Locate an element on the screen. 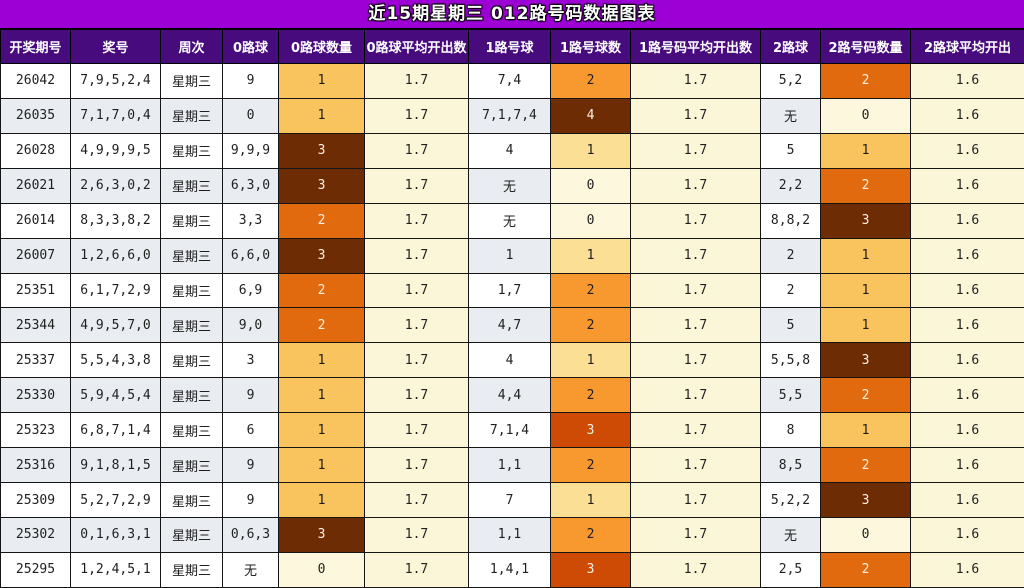  cell-issue-number: 26035 is located at coordinates (35, 115).